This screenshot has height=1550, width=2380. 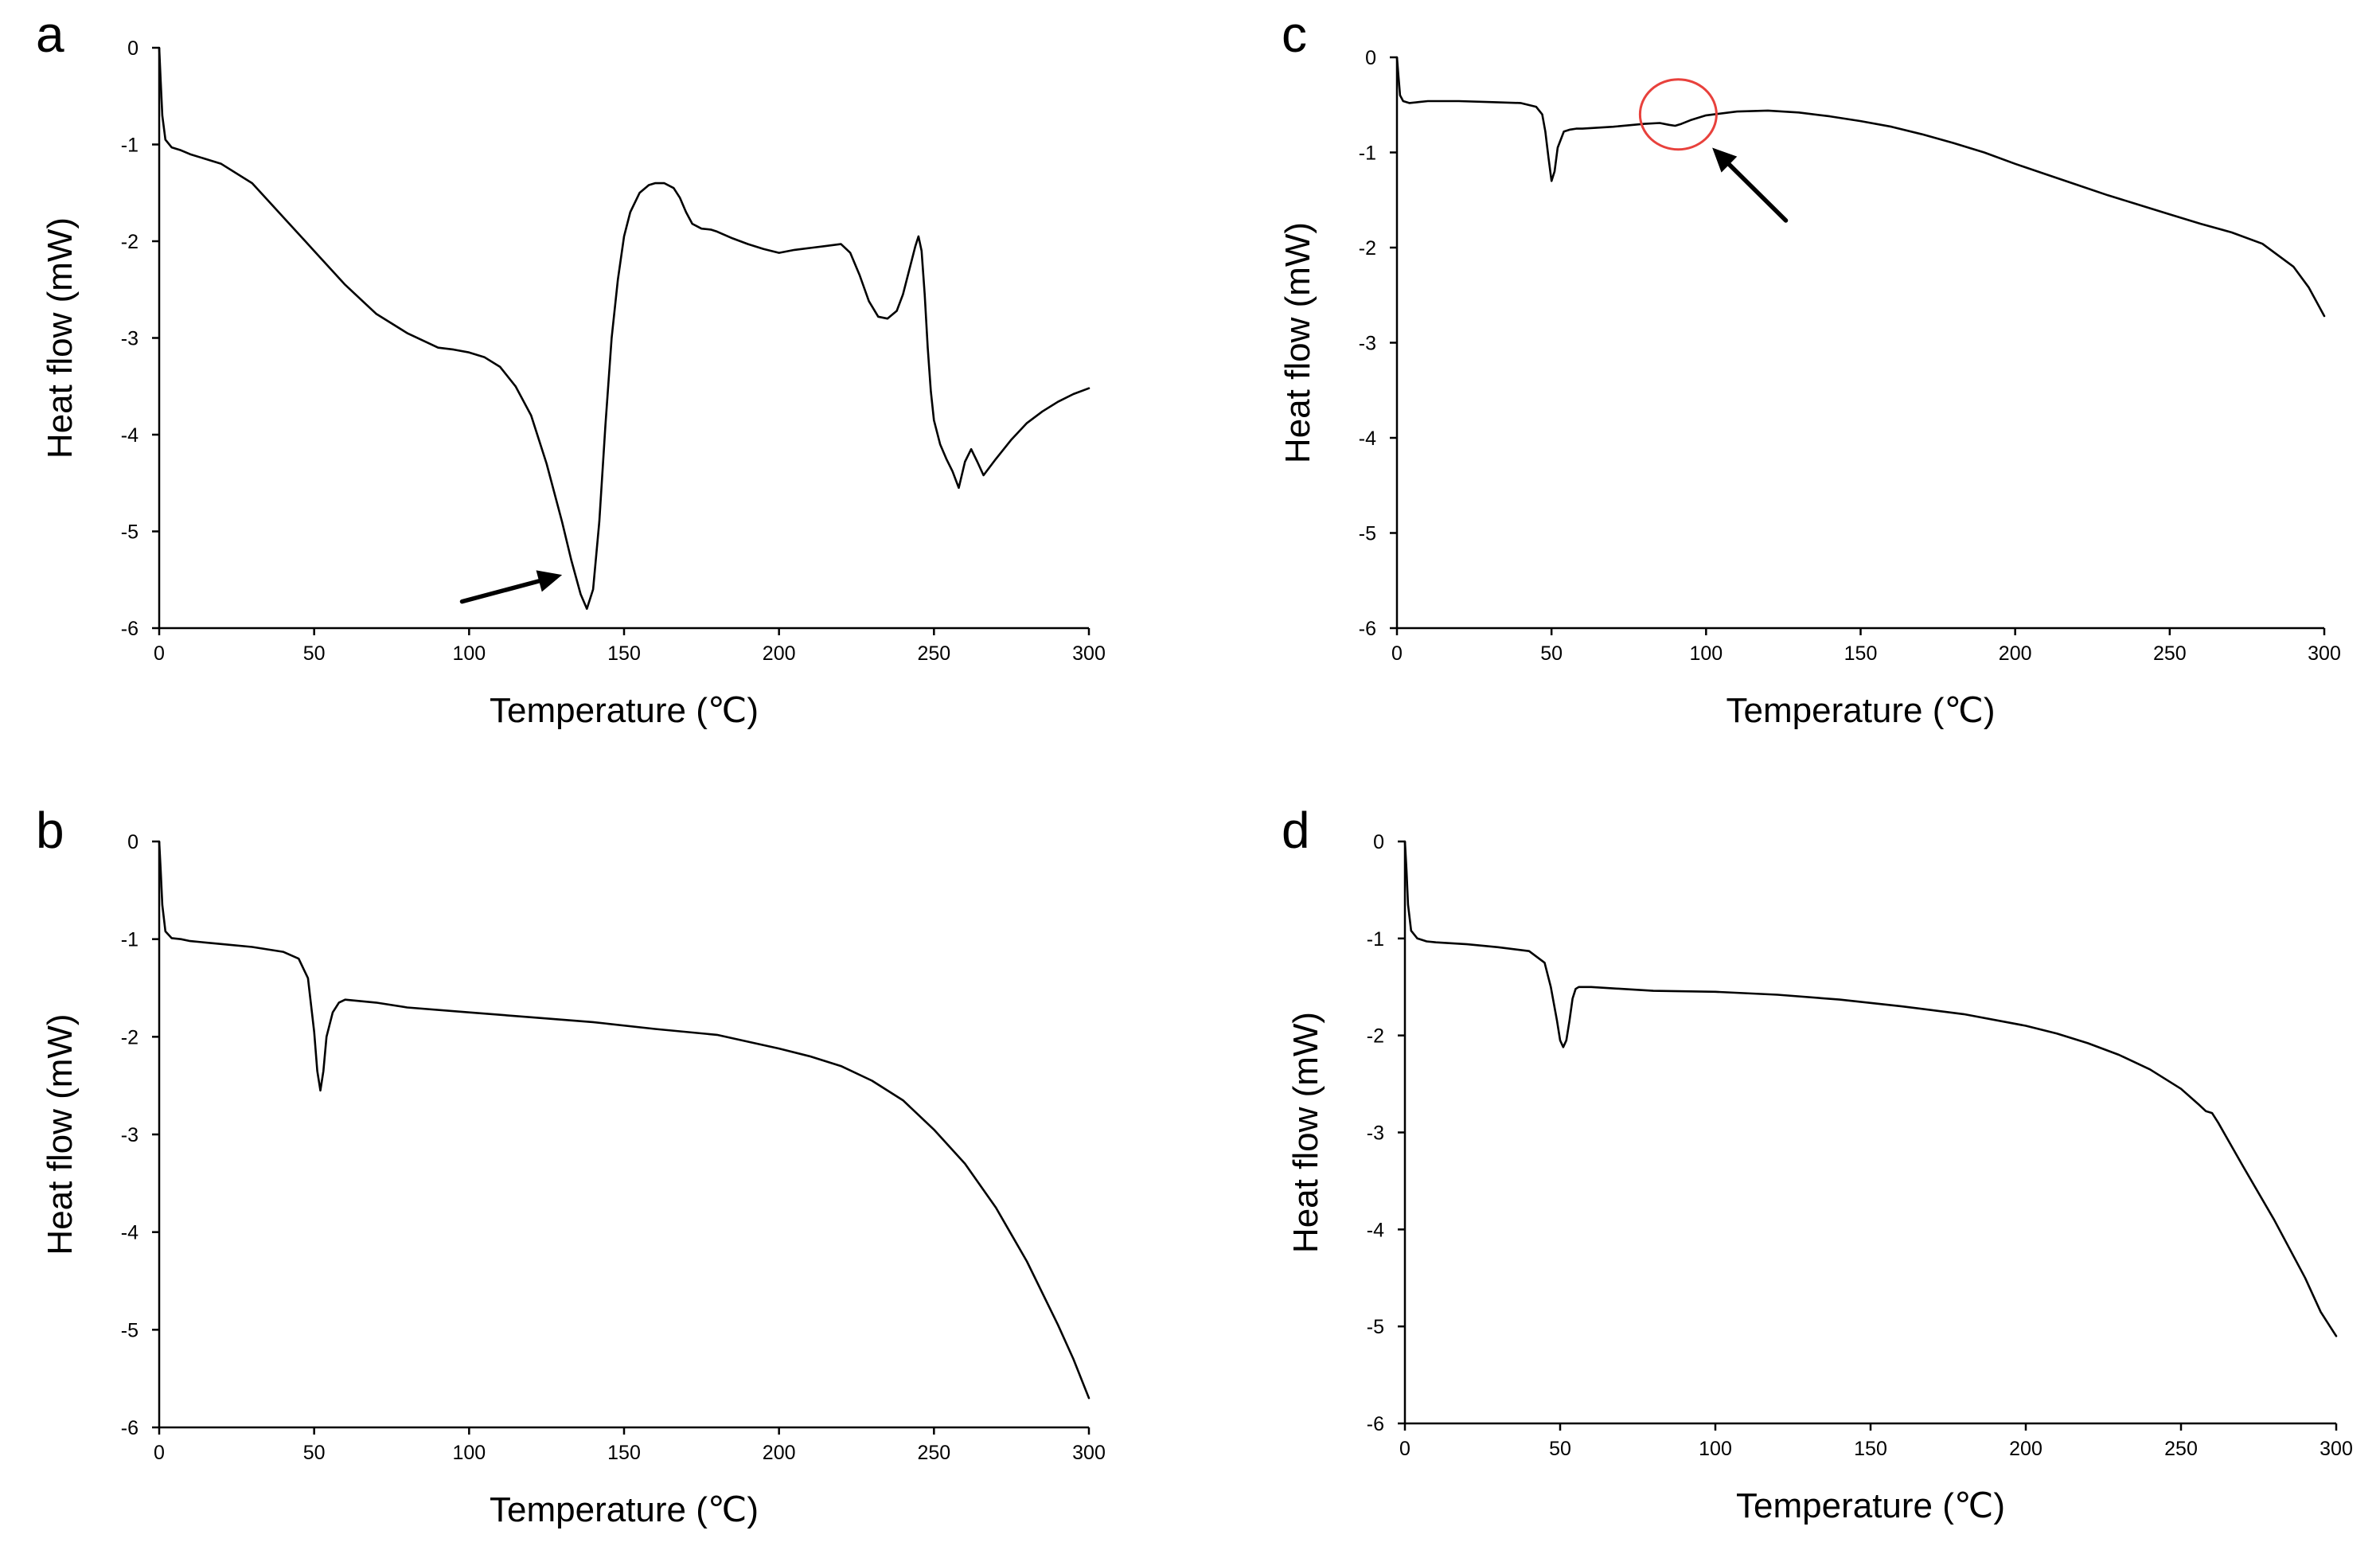 What do you see at coordinates (2026, 1449) in the screenshot?
I see `panel-d-x-tick-label: 200` at bounding box center [2026, 1449].